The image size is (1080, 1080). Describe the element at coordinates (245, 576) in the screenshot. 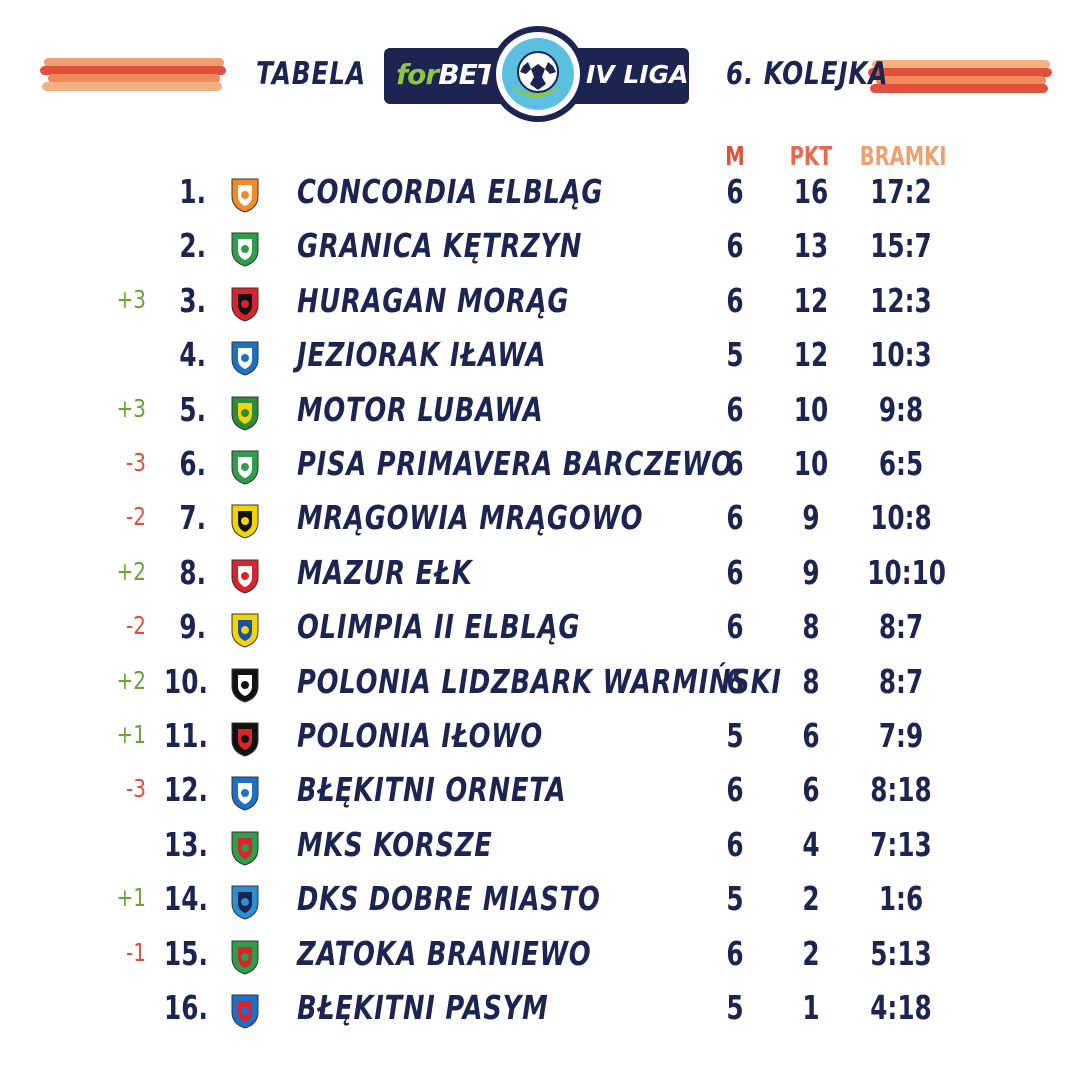

I see `mazur-crest-icon` at that location.